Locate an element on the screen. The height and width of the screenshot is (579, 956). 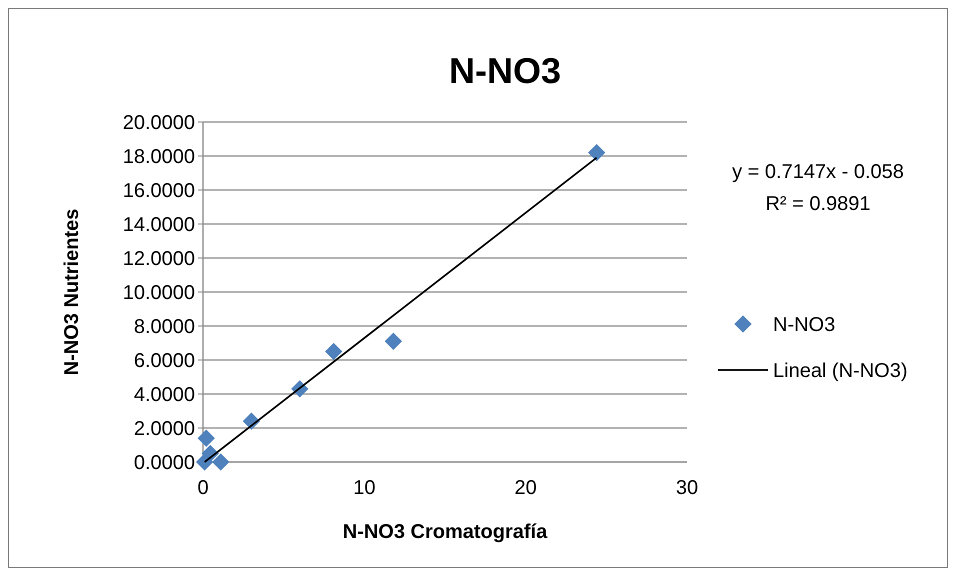
text: R² = 0.9891 is located at coordinates (818, 204).